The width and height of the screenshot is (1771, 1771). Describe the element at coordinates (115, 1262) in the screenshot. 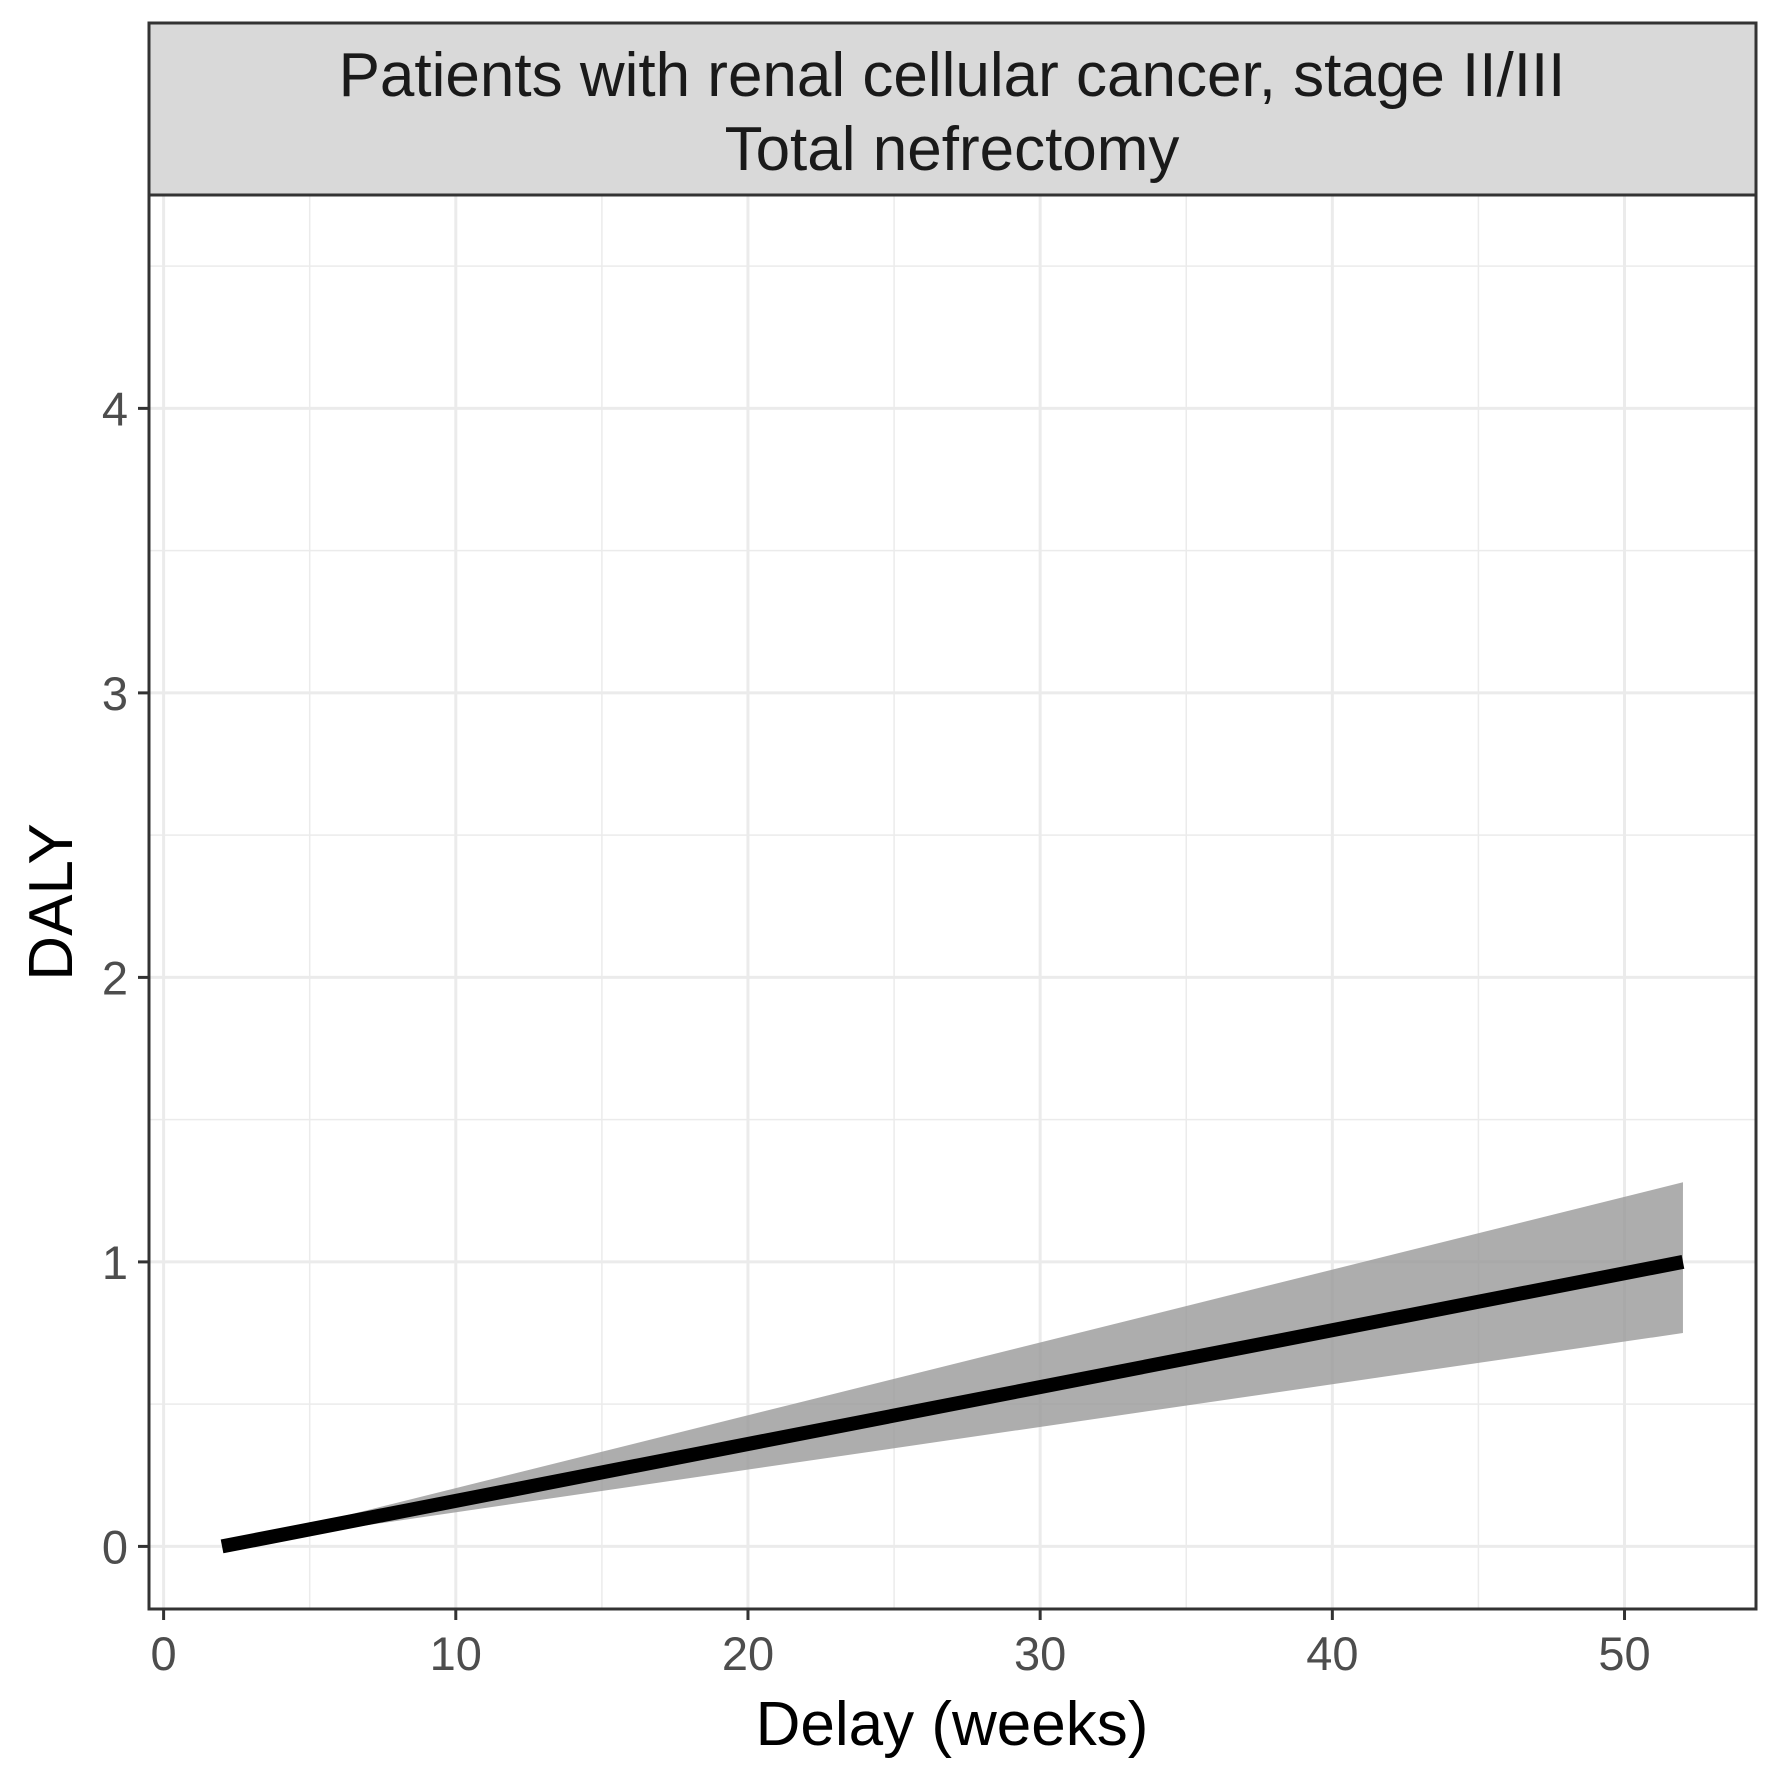

I see `y-tick-label: 1` at that location.